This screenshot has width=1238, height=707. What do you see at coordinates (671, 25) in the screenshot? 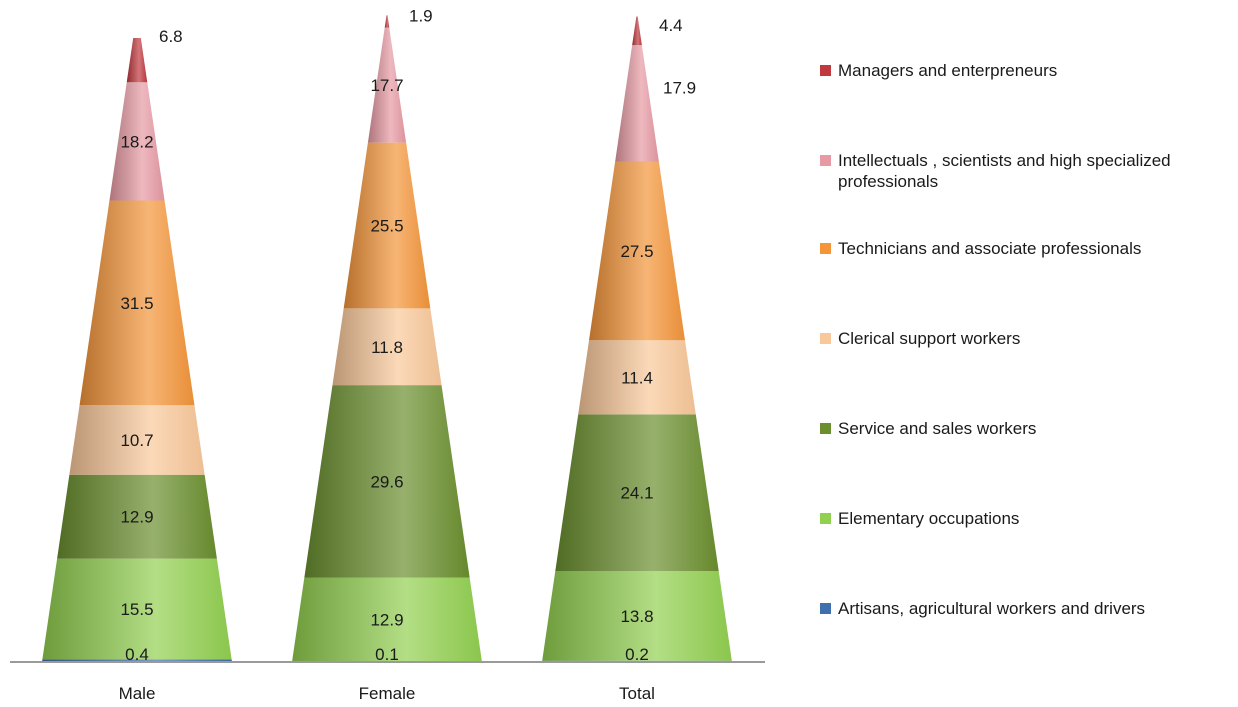
I see `data-label: 4.4` at bounding box center [671, 25].